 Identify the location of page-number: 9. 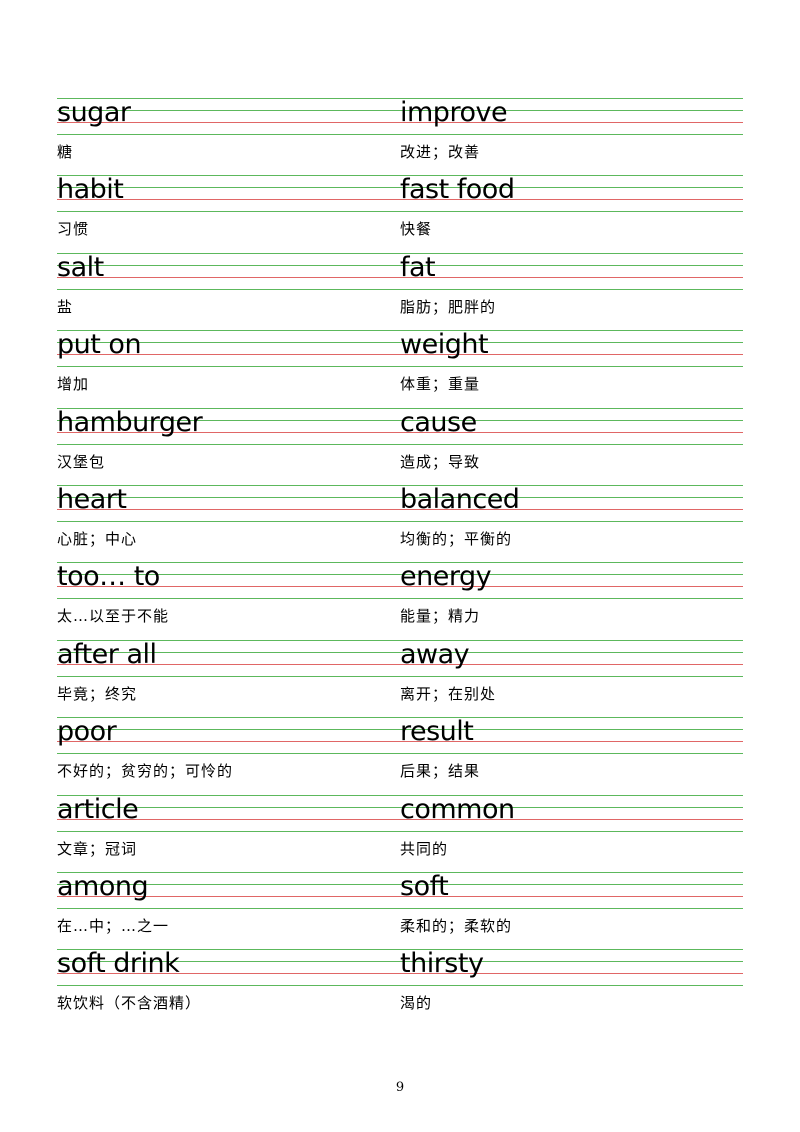
(400, 1087).